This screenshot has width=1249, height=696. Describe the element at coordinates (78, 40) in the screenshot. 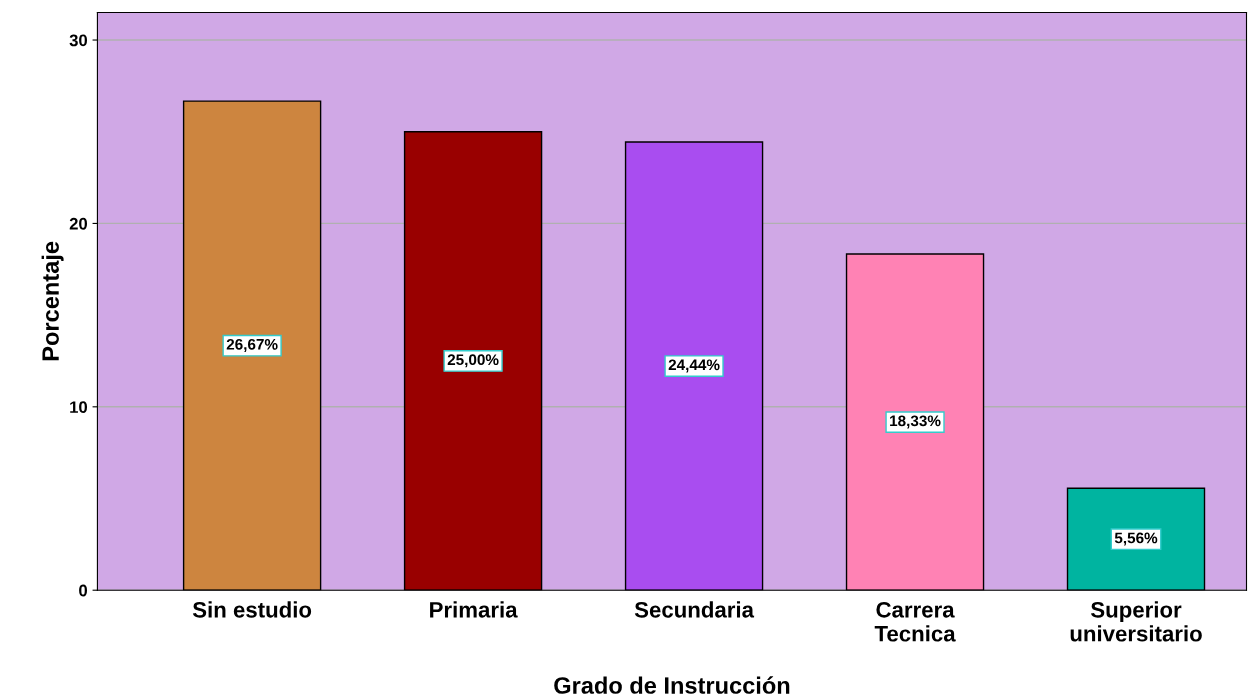

I see `y-tick-label: 30` at that location.